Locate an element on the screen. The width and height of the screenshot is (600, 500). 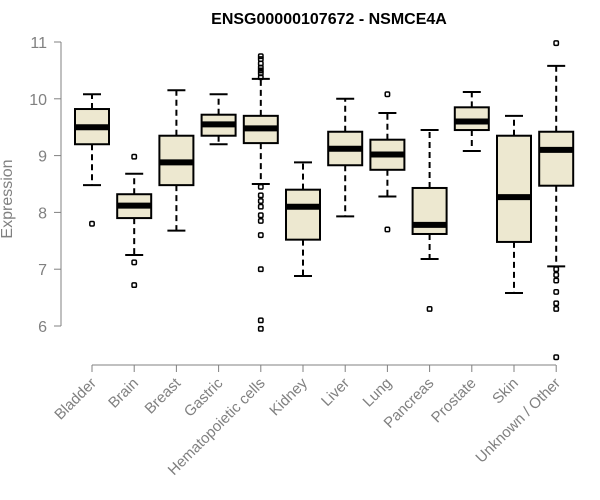
x-tick-label: Skin is located at coordinates (505, 391).